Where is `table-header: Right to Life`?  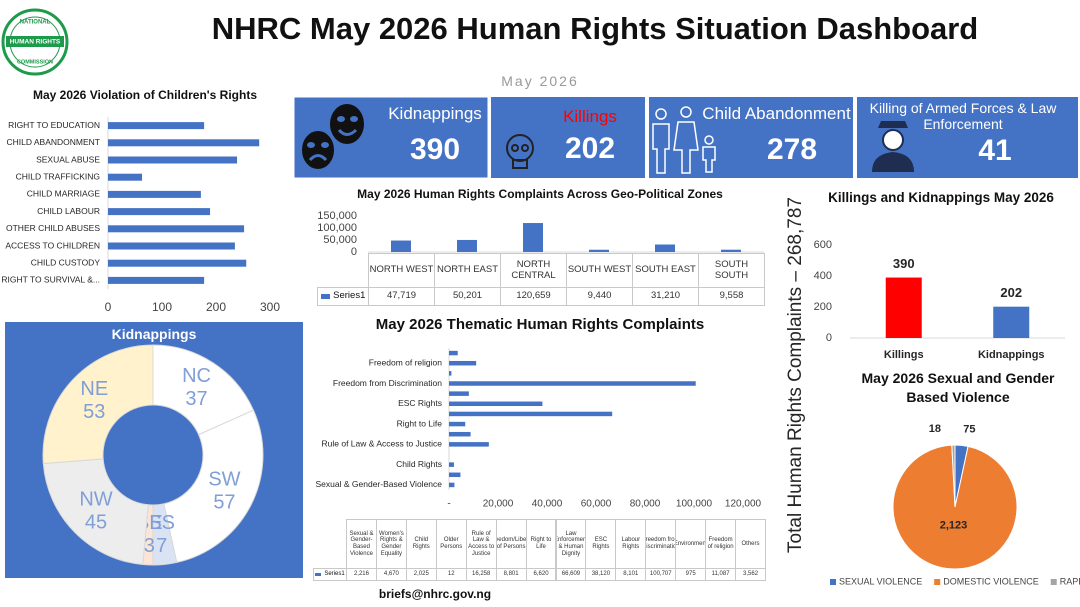
table-header: Right to Life is located at coordinates (541, 544).